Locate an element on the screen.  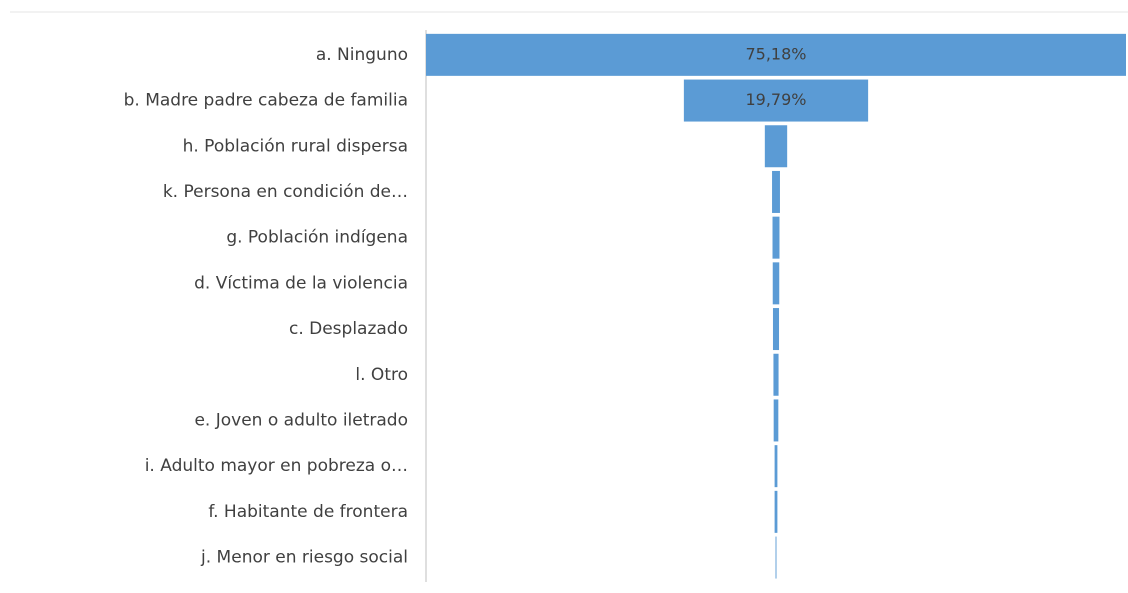
data-label: 75,18% is located at coordinates (775, 53).